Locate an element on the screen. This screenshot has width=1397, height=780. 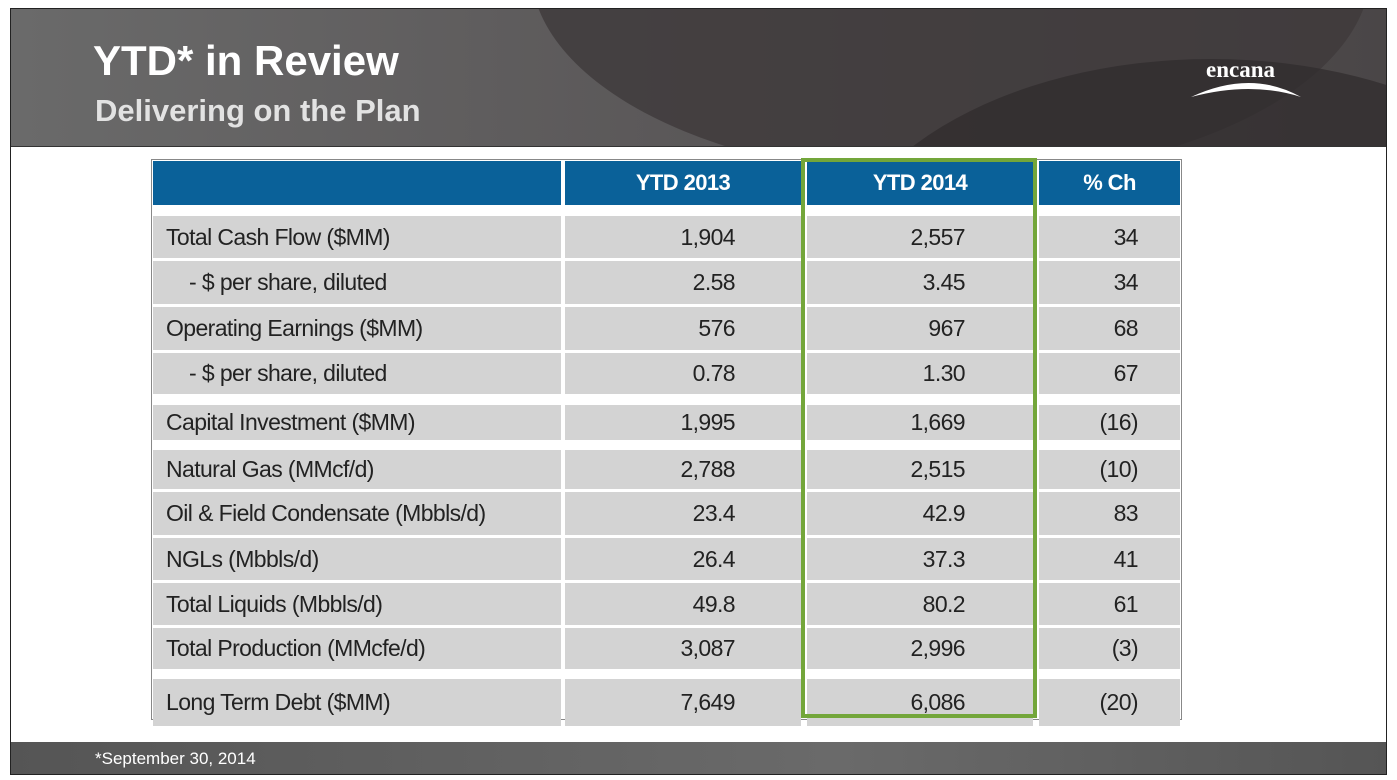
value-cell: 2,515 is located at coordinates (920, 469).